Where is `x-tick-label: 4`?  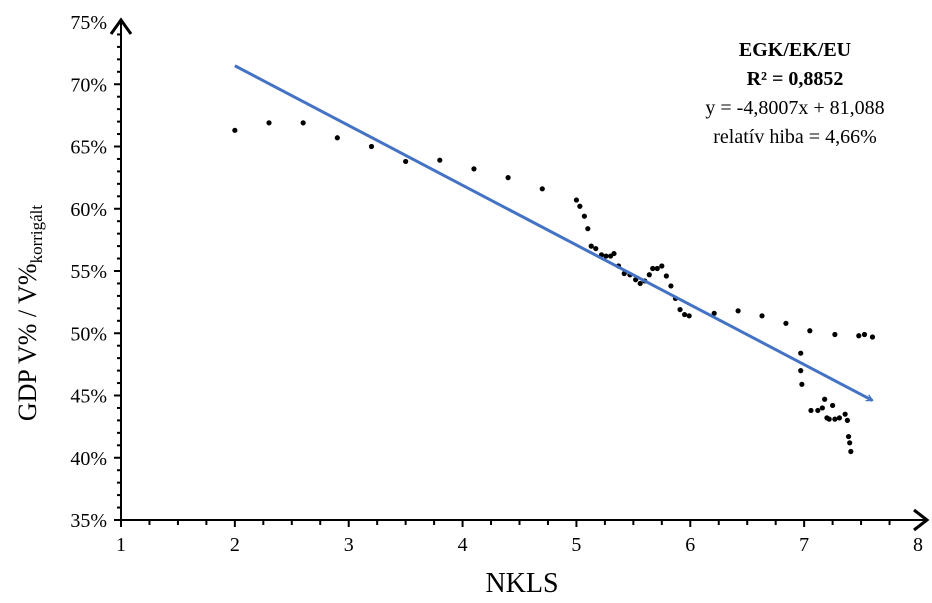
x-tick-label: 4 is located at coordinates (463, 545).